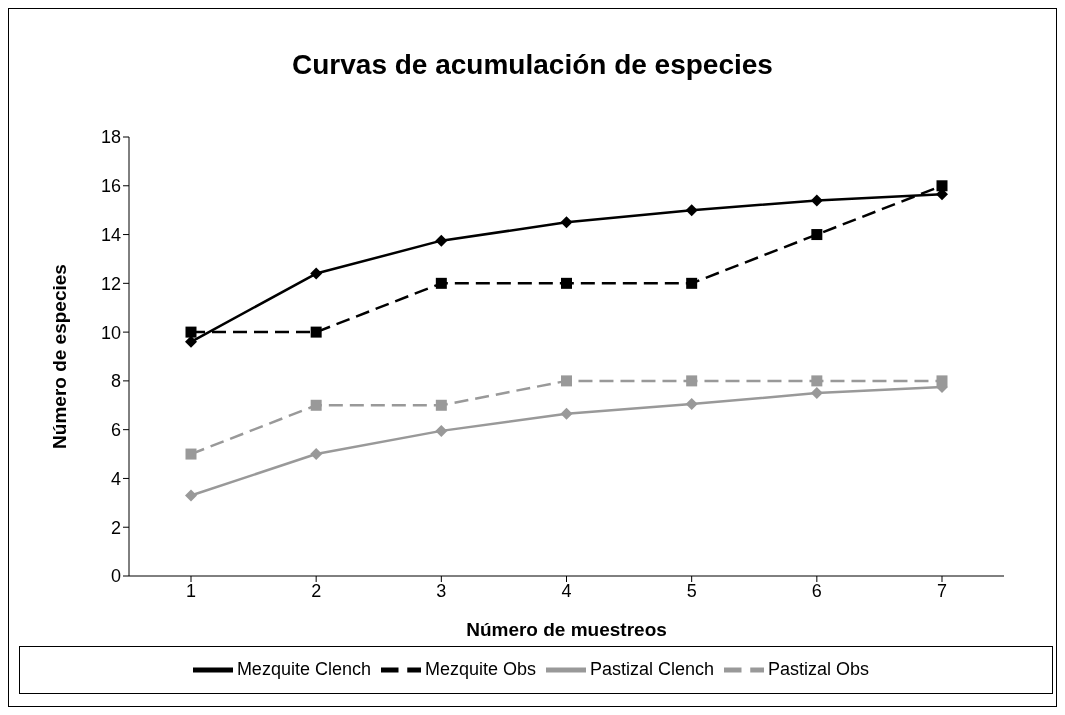 The width and height of the screenshot is (1065, 715). I want to click on y-tick-label: 10, so click(110, 332).